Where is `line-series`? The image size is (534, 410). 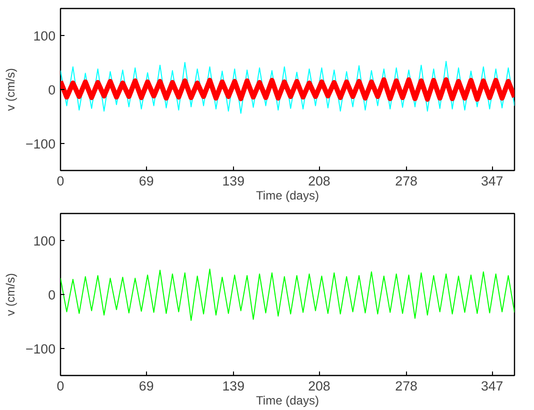
line-series is located at coordinates (287, 294).